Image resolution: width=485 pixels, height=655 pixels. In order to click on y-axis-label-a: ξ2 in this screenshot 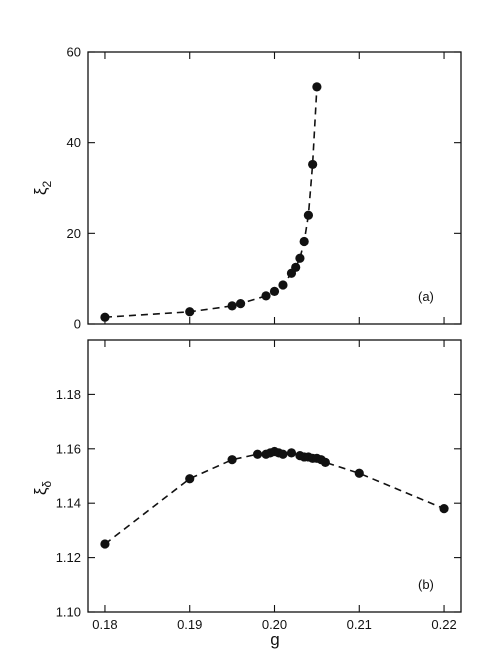, I will do `click(42, 188)`.